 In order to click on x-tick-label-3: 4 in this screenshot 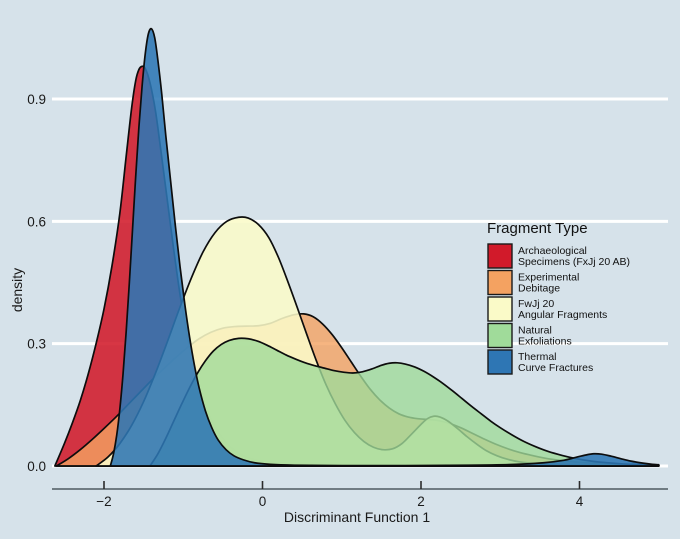, I will do `click(580, 501)`.